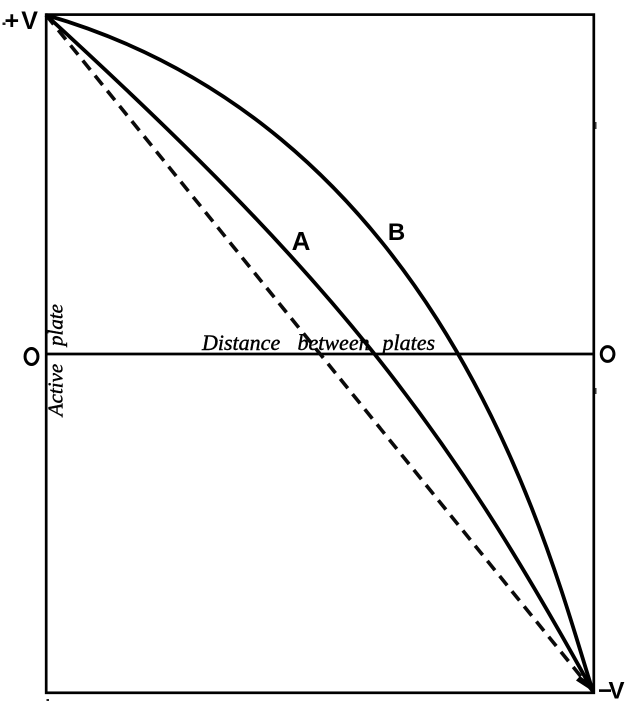 The width and height of the screenshot is (636, 711). What do you see at coordinates (240, 342) in the screenshot?
I see `svg-text: Distance` at bounding box center [240, 342].